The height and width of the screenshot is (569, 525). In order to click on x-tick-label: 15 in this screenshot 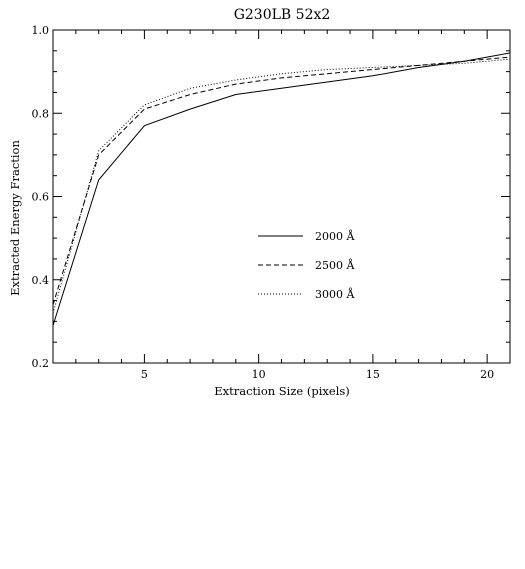, I will do `click(373, 374)`.